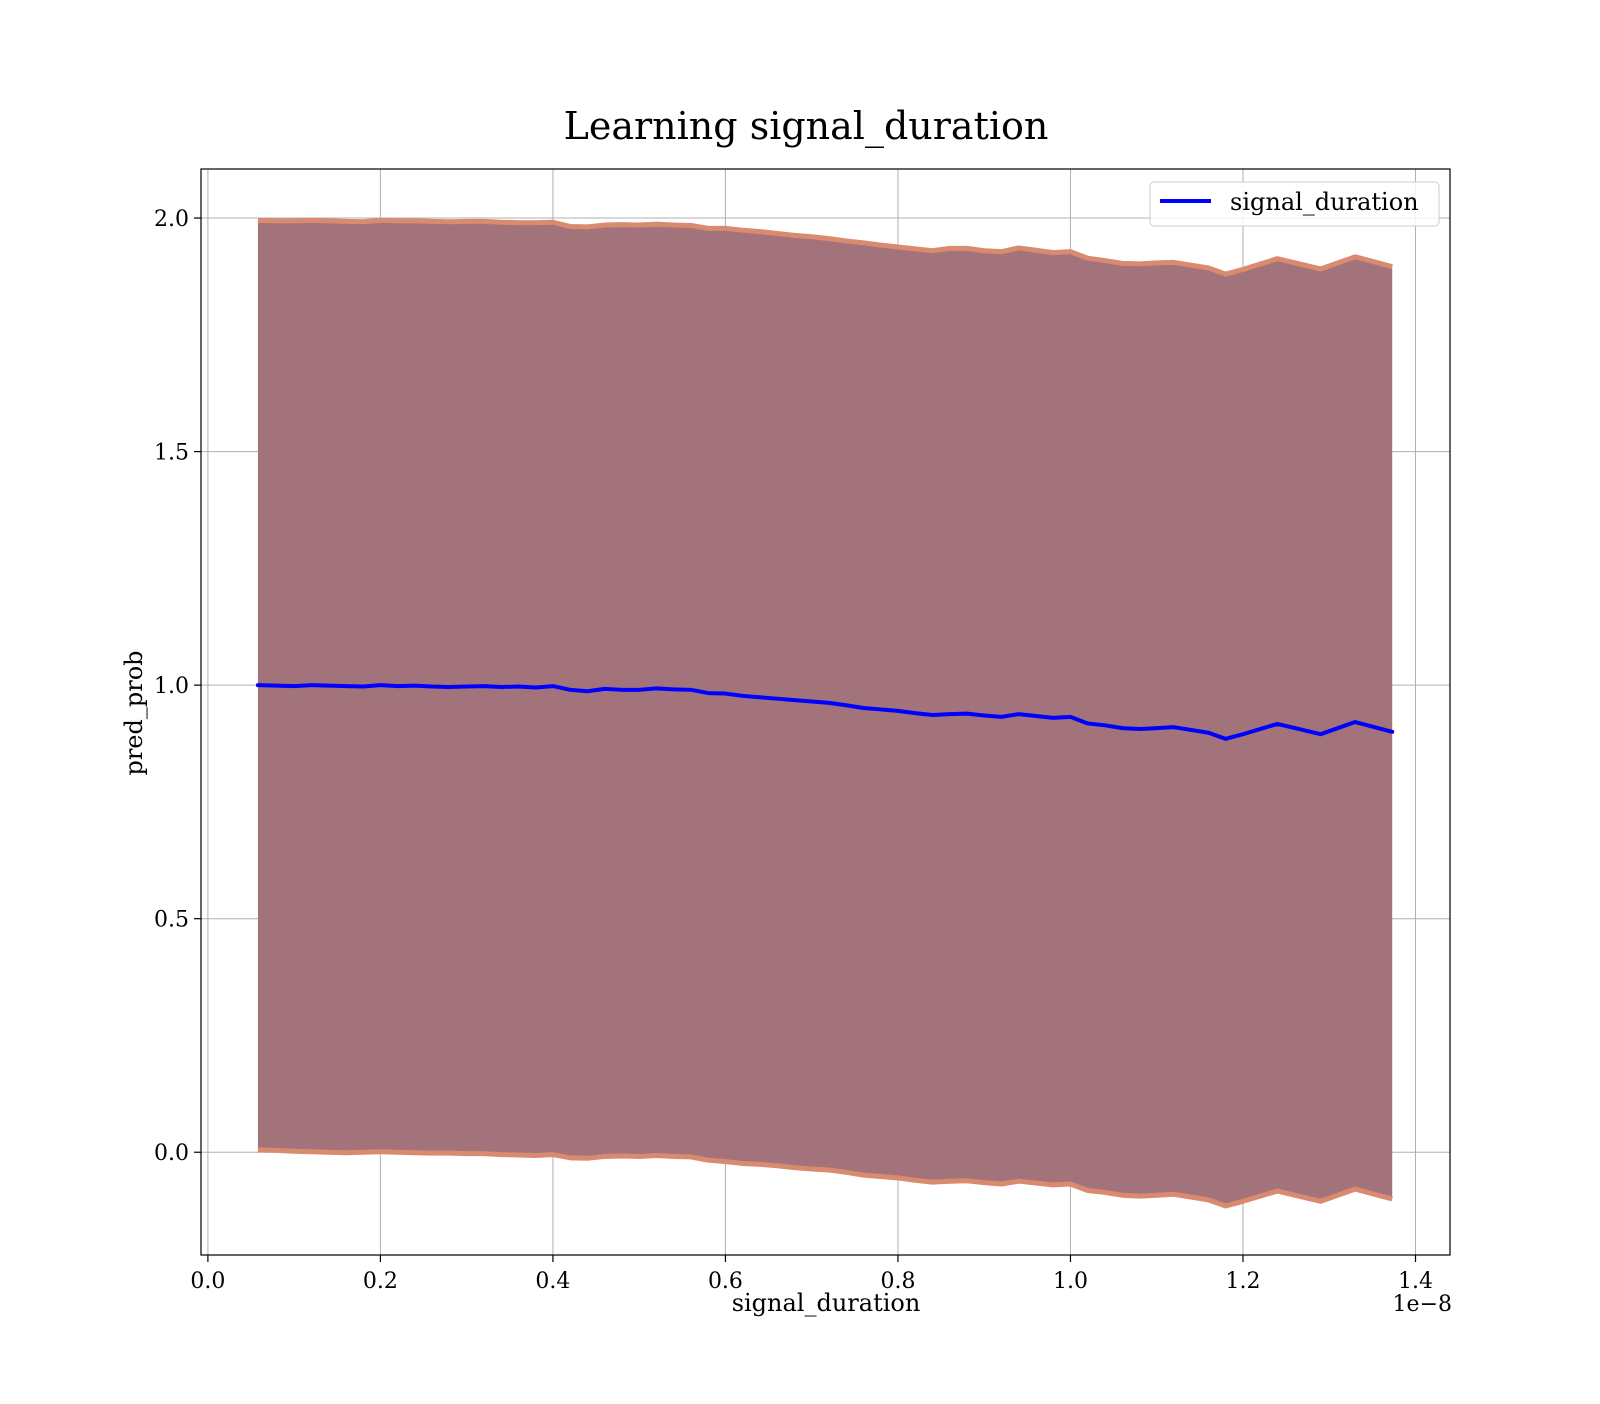 This screenshot has height=1404, width=1600. What do you see at coordinates (134, 712) in the screenshot?
I see `y-axis-label: pred_prob` at bounding box center [134, 712].